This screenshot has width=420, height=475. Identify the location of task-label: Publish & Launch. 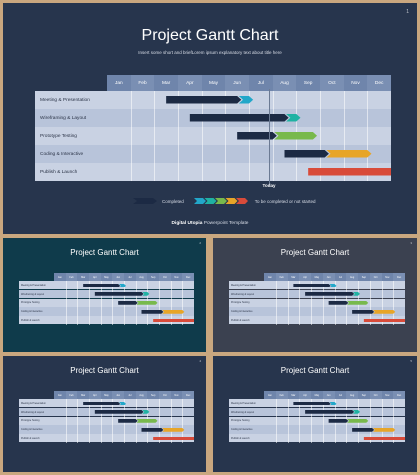
(59, 172).